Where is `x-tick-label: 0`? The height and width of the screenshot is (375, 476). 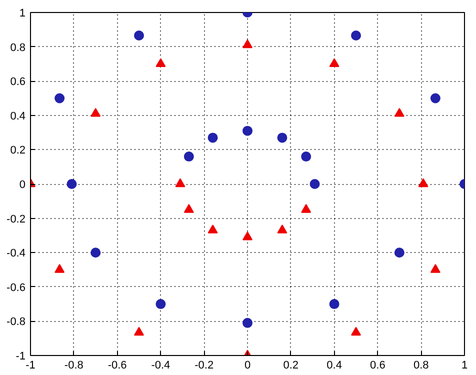 x-tick-label: 0 is located at coordinates (247, 366).